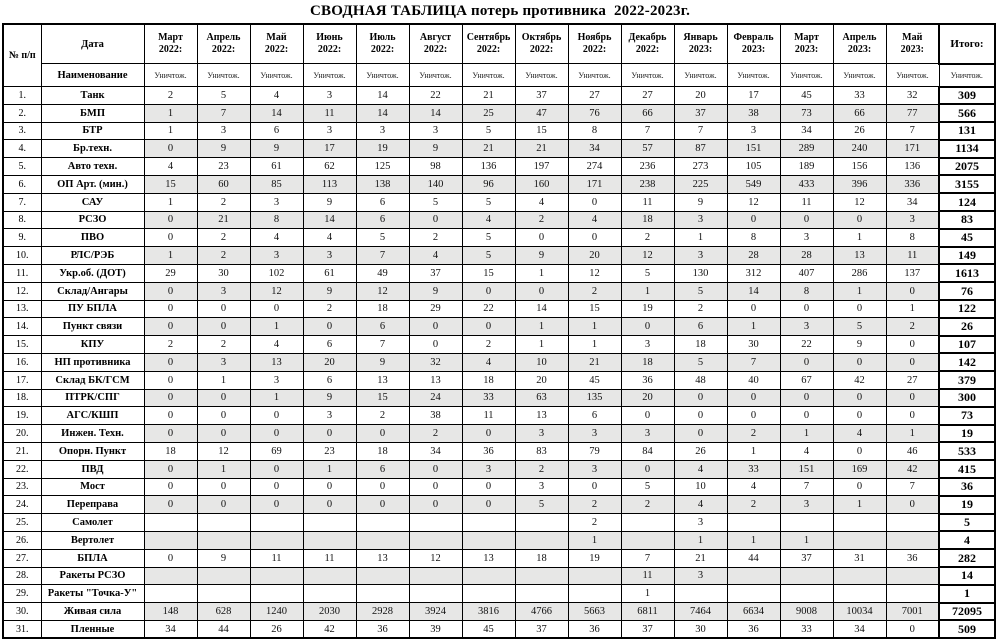 The image size is (1000, 641). Describe the element at coordinates (753, 113) in the screenshot. I see `value-cell: 38` at that location.